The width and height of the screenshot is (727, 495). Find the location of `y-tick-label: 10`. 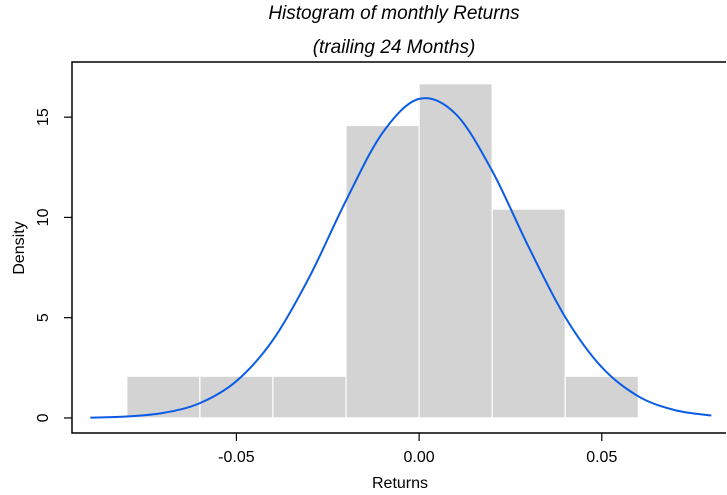

y-tick-label: 10 is located at coordinates (43, 217).